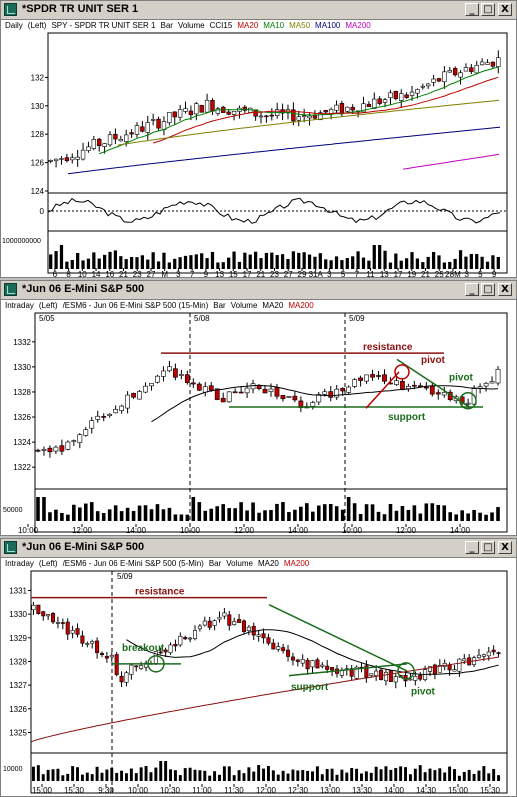 The image size is (517, 797). What do you see at coordinates (37, 25) in the screenshot?
I see `legend-item: (Left)` at bounding box center [37, 25].